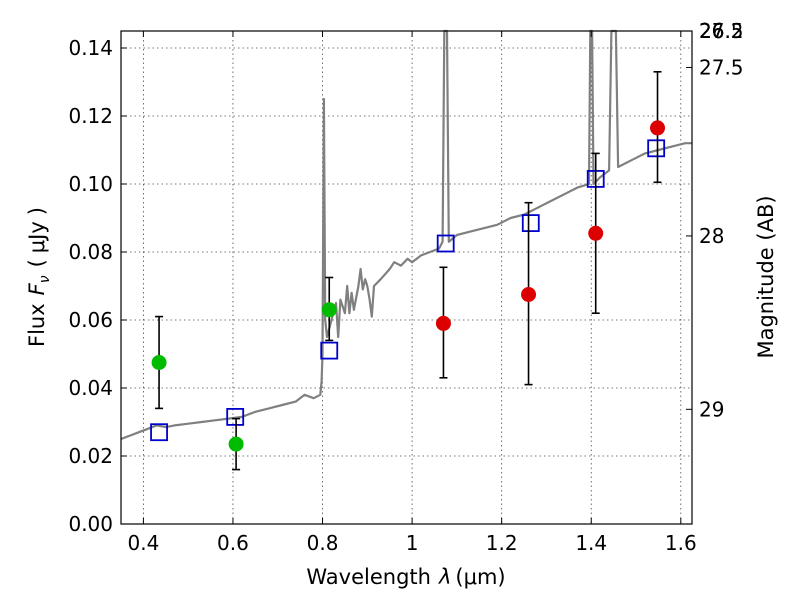 The image size is (800, 600). What do you see at coordinates (37, 325) in the screenshot?
I see `y-axis-title-text: Flux` at bounding box center [37, 325].